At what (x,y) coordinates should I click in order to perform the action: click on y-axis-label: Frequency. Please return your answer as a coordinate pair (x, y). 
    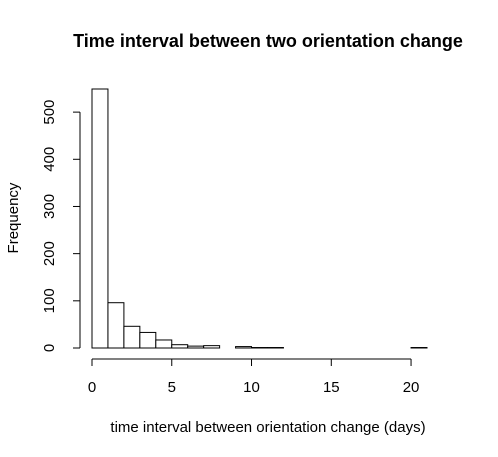
    Looking at the image, I should click on (13, 217).